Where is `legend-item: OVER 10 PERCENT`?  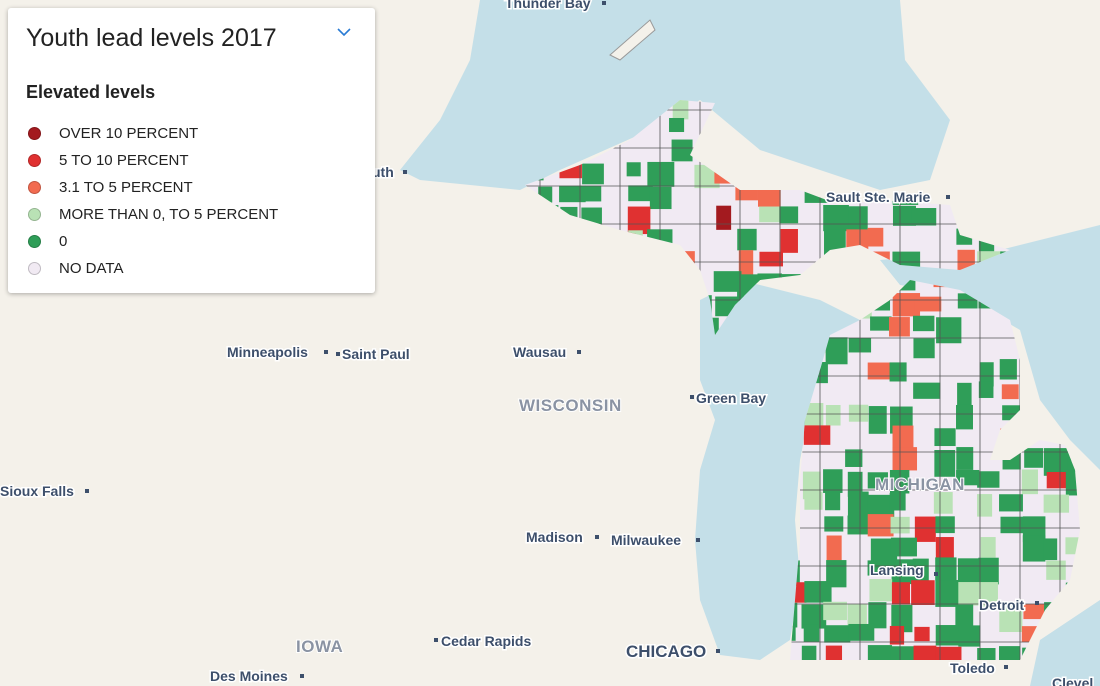 legend-item: OVER 10 PERCENT is located at coordinates (113, 133).